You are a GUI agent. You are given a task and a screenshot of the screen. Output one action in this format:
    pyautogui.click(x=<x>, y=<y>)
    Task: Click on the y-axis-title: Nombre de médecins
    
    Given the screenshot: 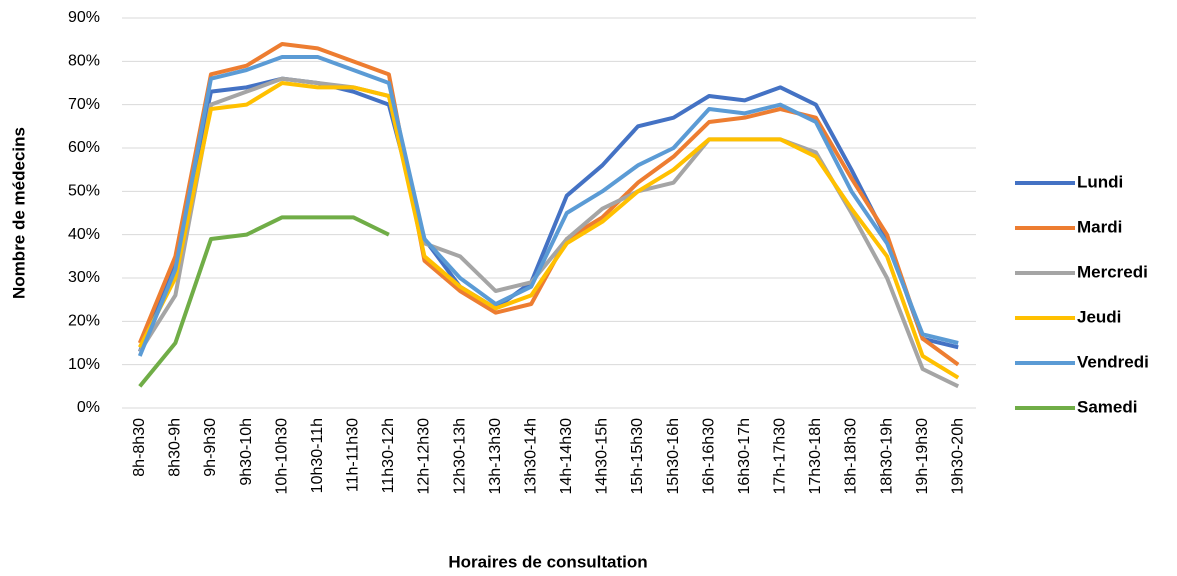 What is the action you would take?
    pyautogui.click(x=18, y=213)
    